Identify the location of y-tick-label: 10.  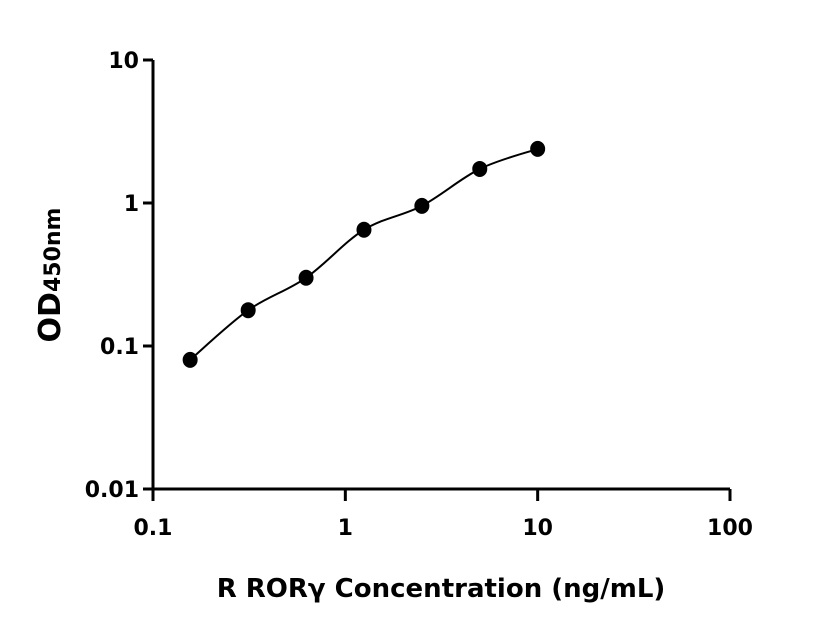
(123, 61).